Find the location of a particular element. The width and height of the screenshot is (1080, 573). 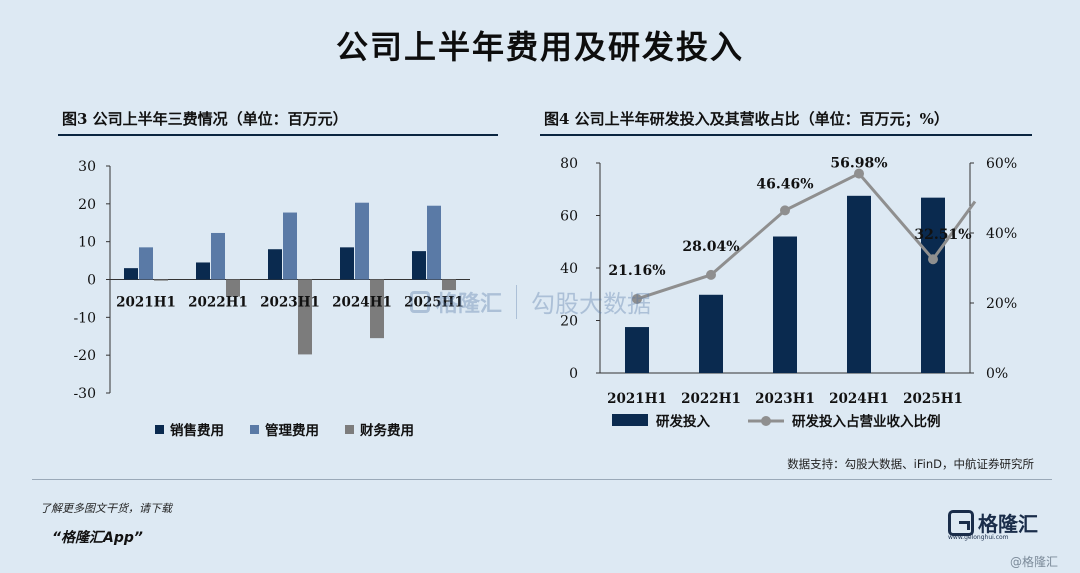

watermark-divider is located at coordinates (517, 301).